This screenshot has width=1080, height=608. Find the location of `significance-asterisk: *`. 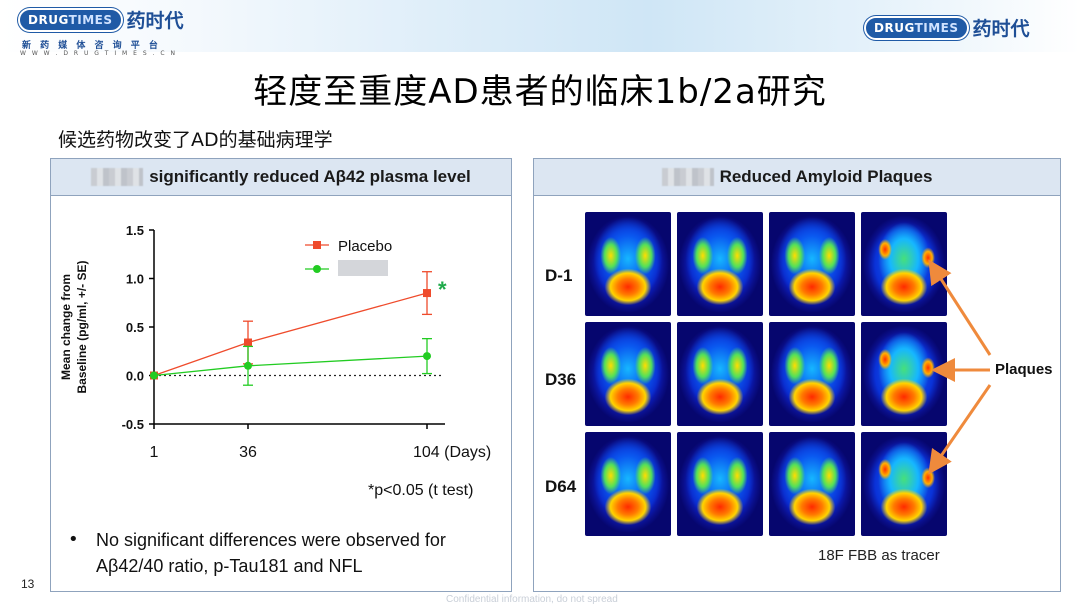

significance-asterisk: * is located at coordinates (442, 289).